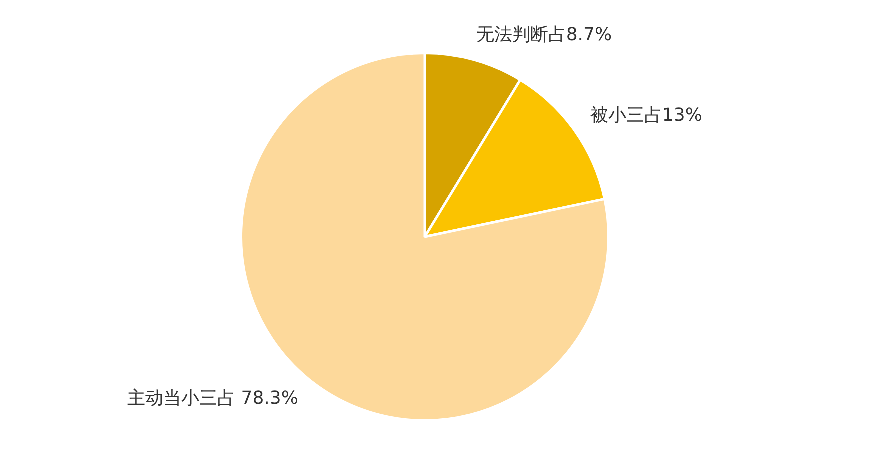 The height and width of the screenshot is (462, 872). Describe the element at coordinates (544, 35) in the screenshot. I see `slice-label: 无法判断占8.7%` at that location.